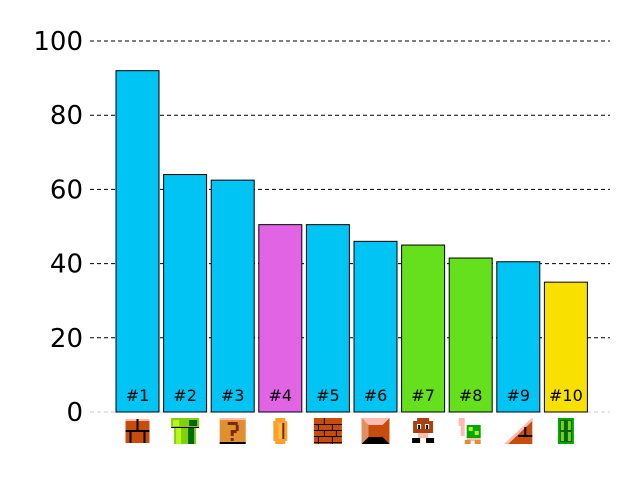 This screenshot has width=640, height=485. Describe the element at coordinates (232, 431) in the screenshot. I see `question-block-icon` at that location.